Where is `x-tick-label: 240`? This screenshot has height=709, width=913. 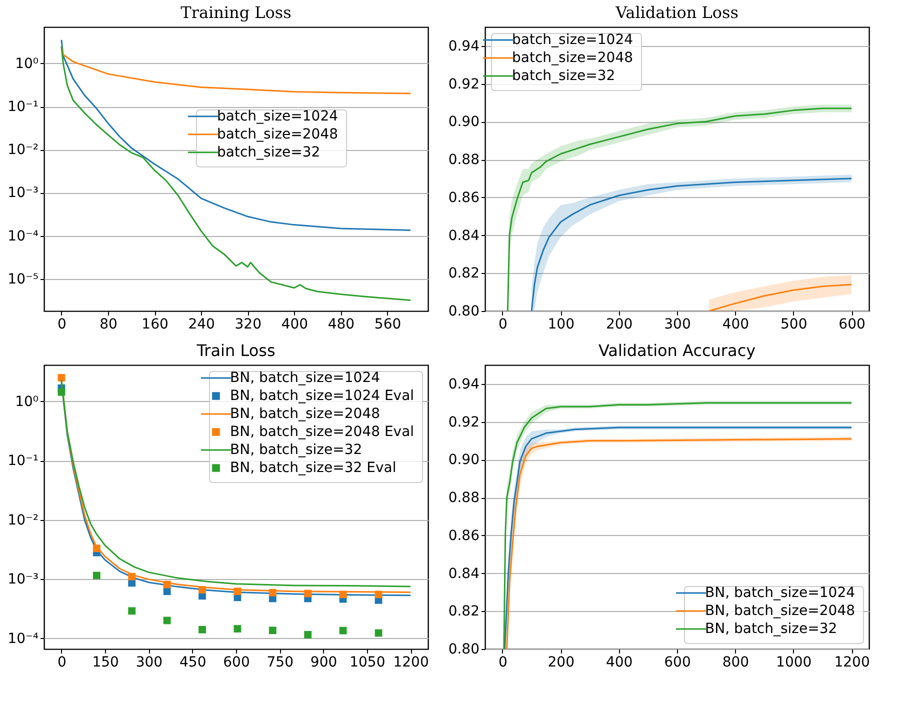 x-tick-label: 240 is located at coordinates (201, 324).